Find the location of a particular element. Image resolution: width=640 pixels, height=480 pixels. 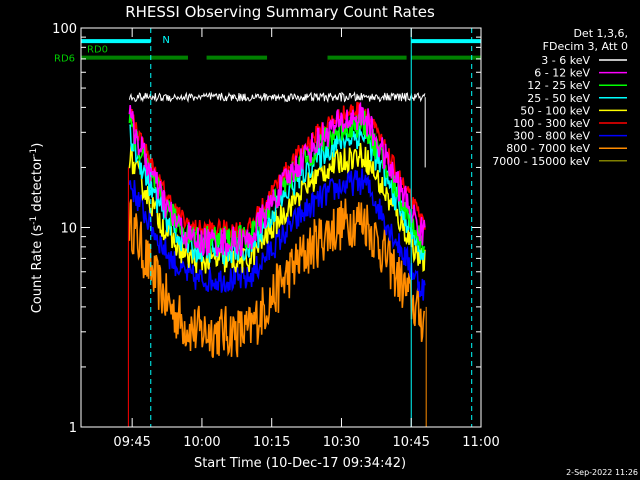

legend-label: 100 - 300 keV is located at coordinates (551, 123).